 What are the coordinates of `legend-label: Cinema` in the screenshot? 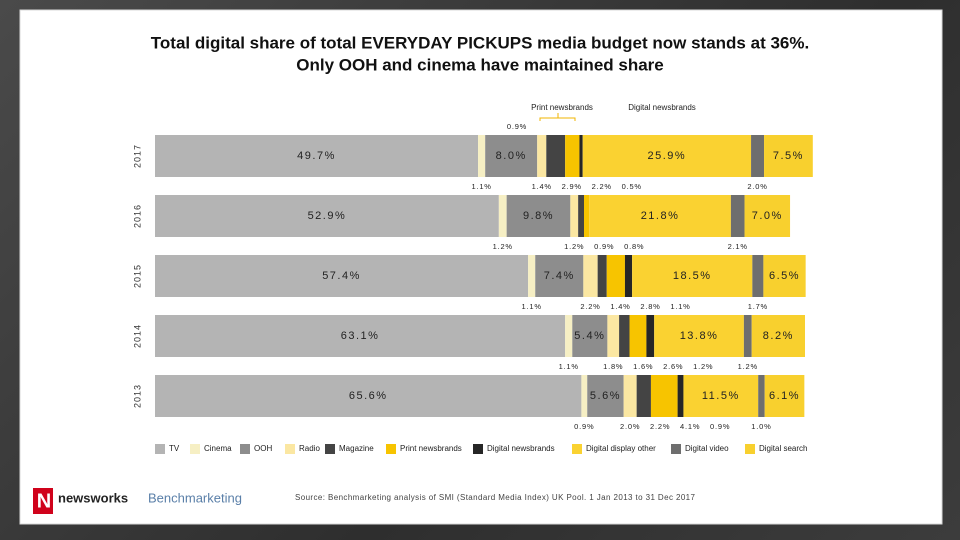 It's located at (218, 448).